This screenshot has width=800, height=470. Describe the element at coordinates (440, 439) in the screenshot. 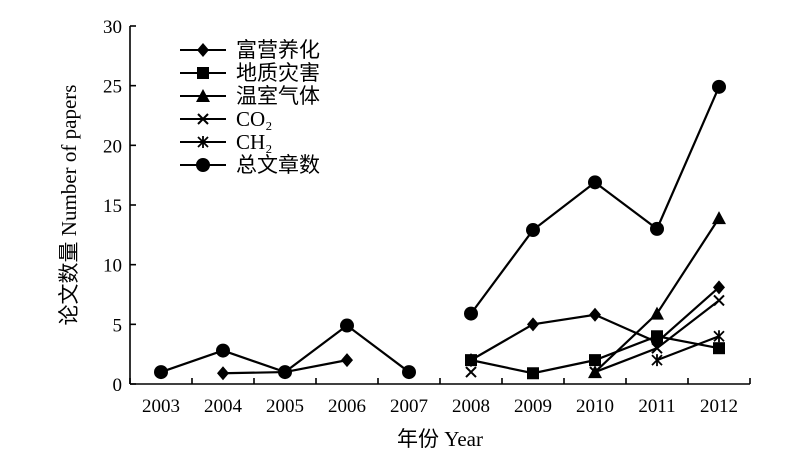

I see `x-axis-title: 年份 Year` at that location.